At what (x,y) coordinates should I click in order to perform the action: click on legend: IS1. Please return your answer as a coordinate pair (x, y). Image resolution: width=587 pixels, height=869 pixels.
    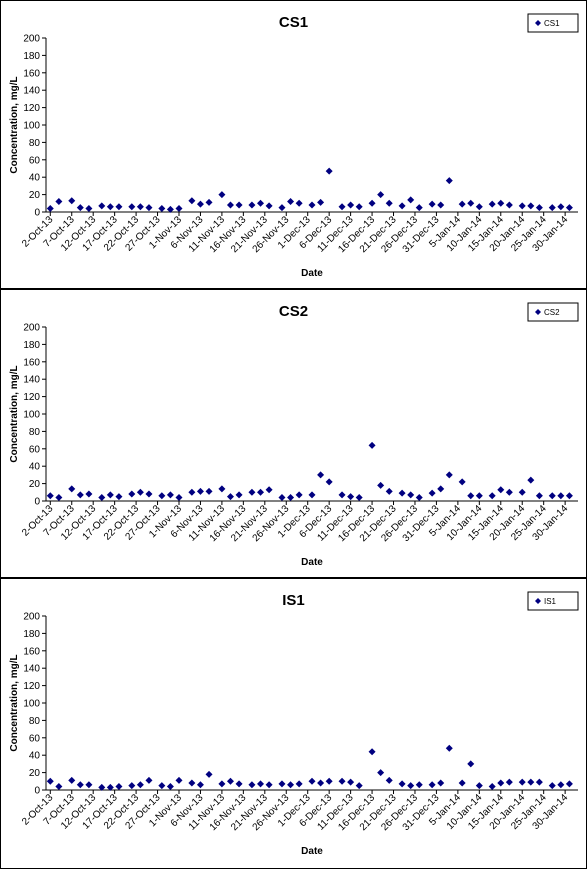
    Looking at the image, I should click on (553, 601).